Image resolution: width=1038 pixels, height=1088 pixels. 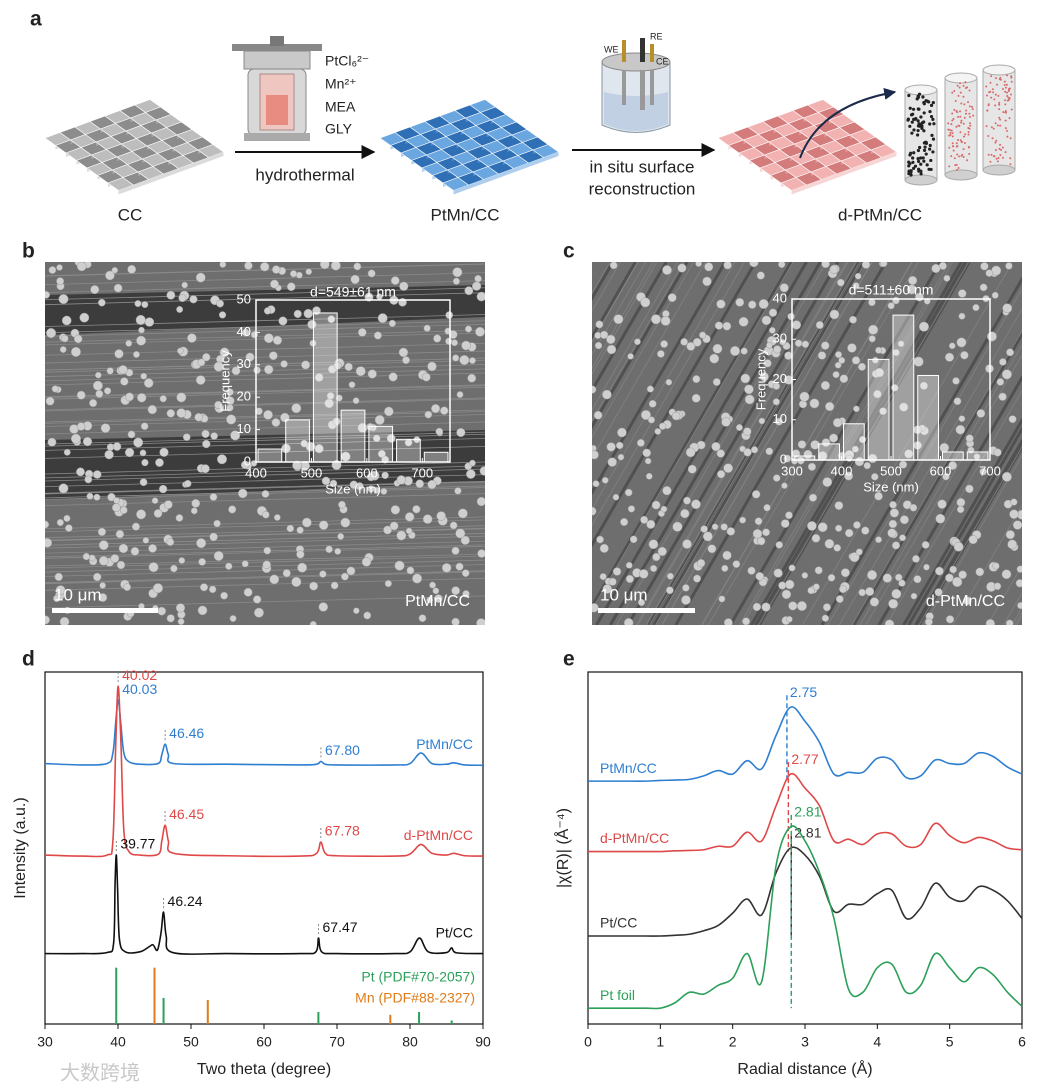 What do you see at coordinates (829, 452) in the screenshot?
I see `bar` at bounding box center [829, 452].